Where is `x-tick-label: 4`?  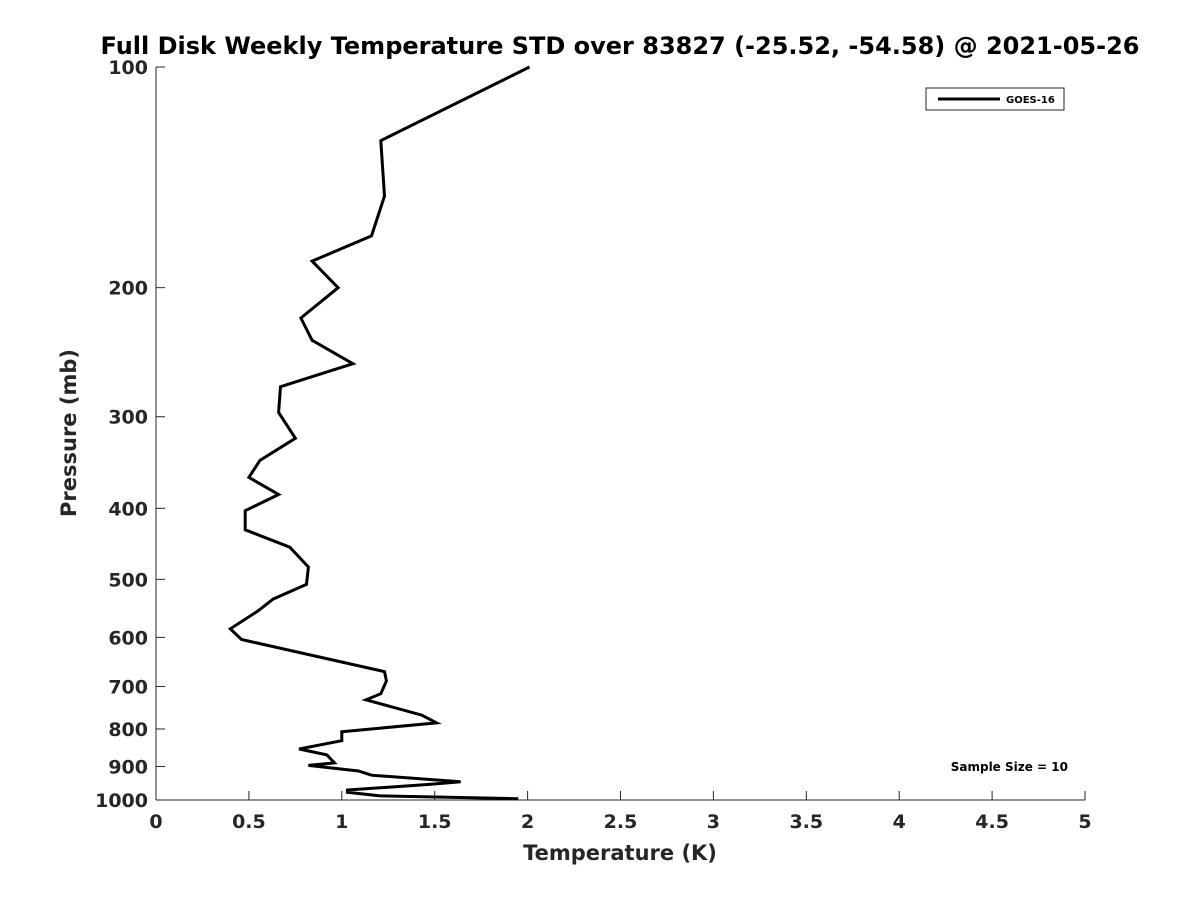 x-tick-label: 4 is located at coordinates (899, 822).